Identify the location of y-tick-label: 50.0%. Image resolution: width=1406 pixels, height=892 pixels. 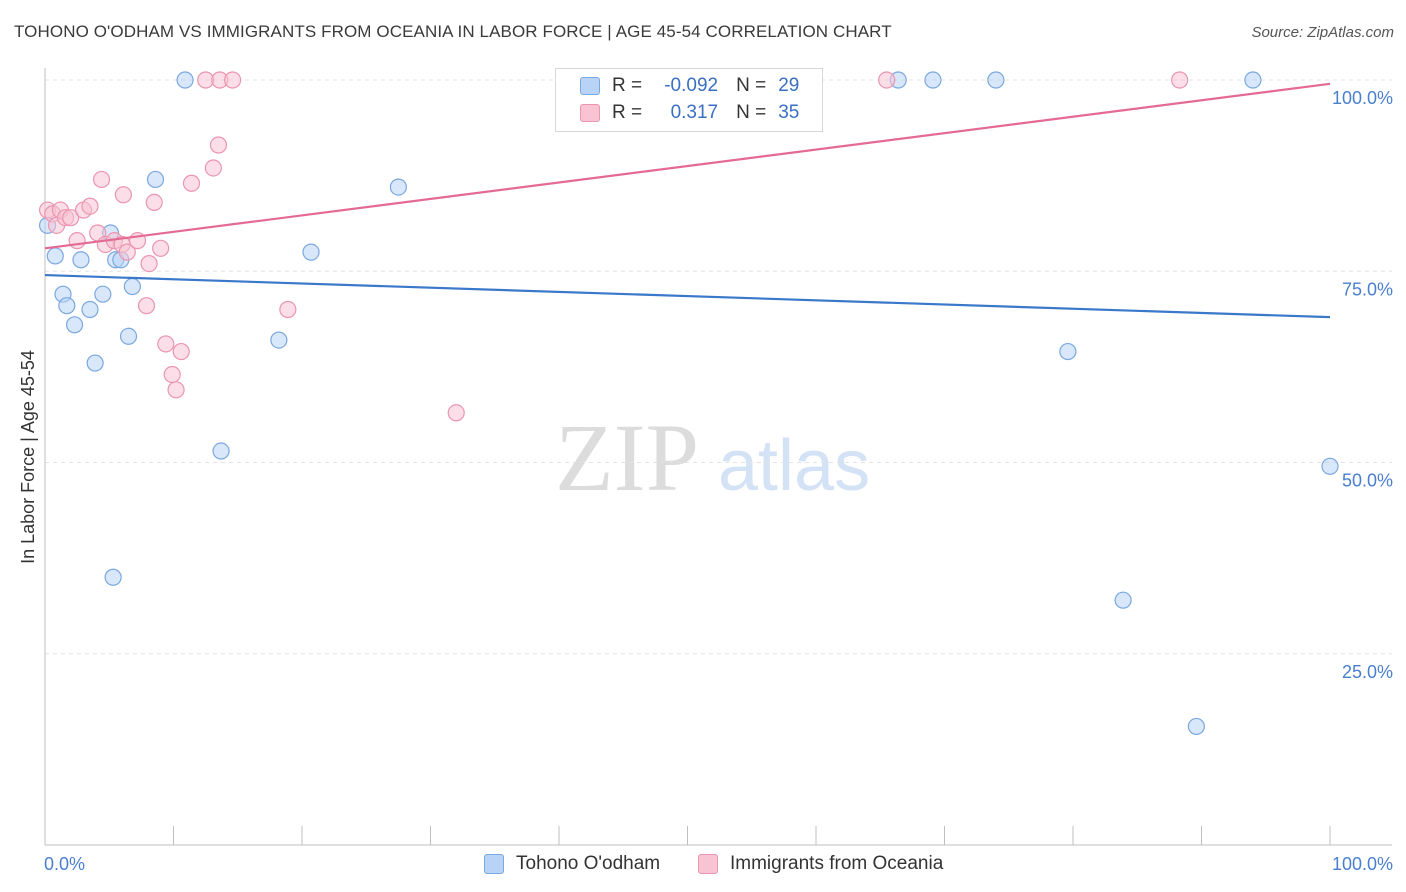
(1367, 481).